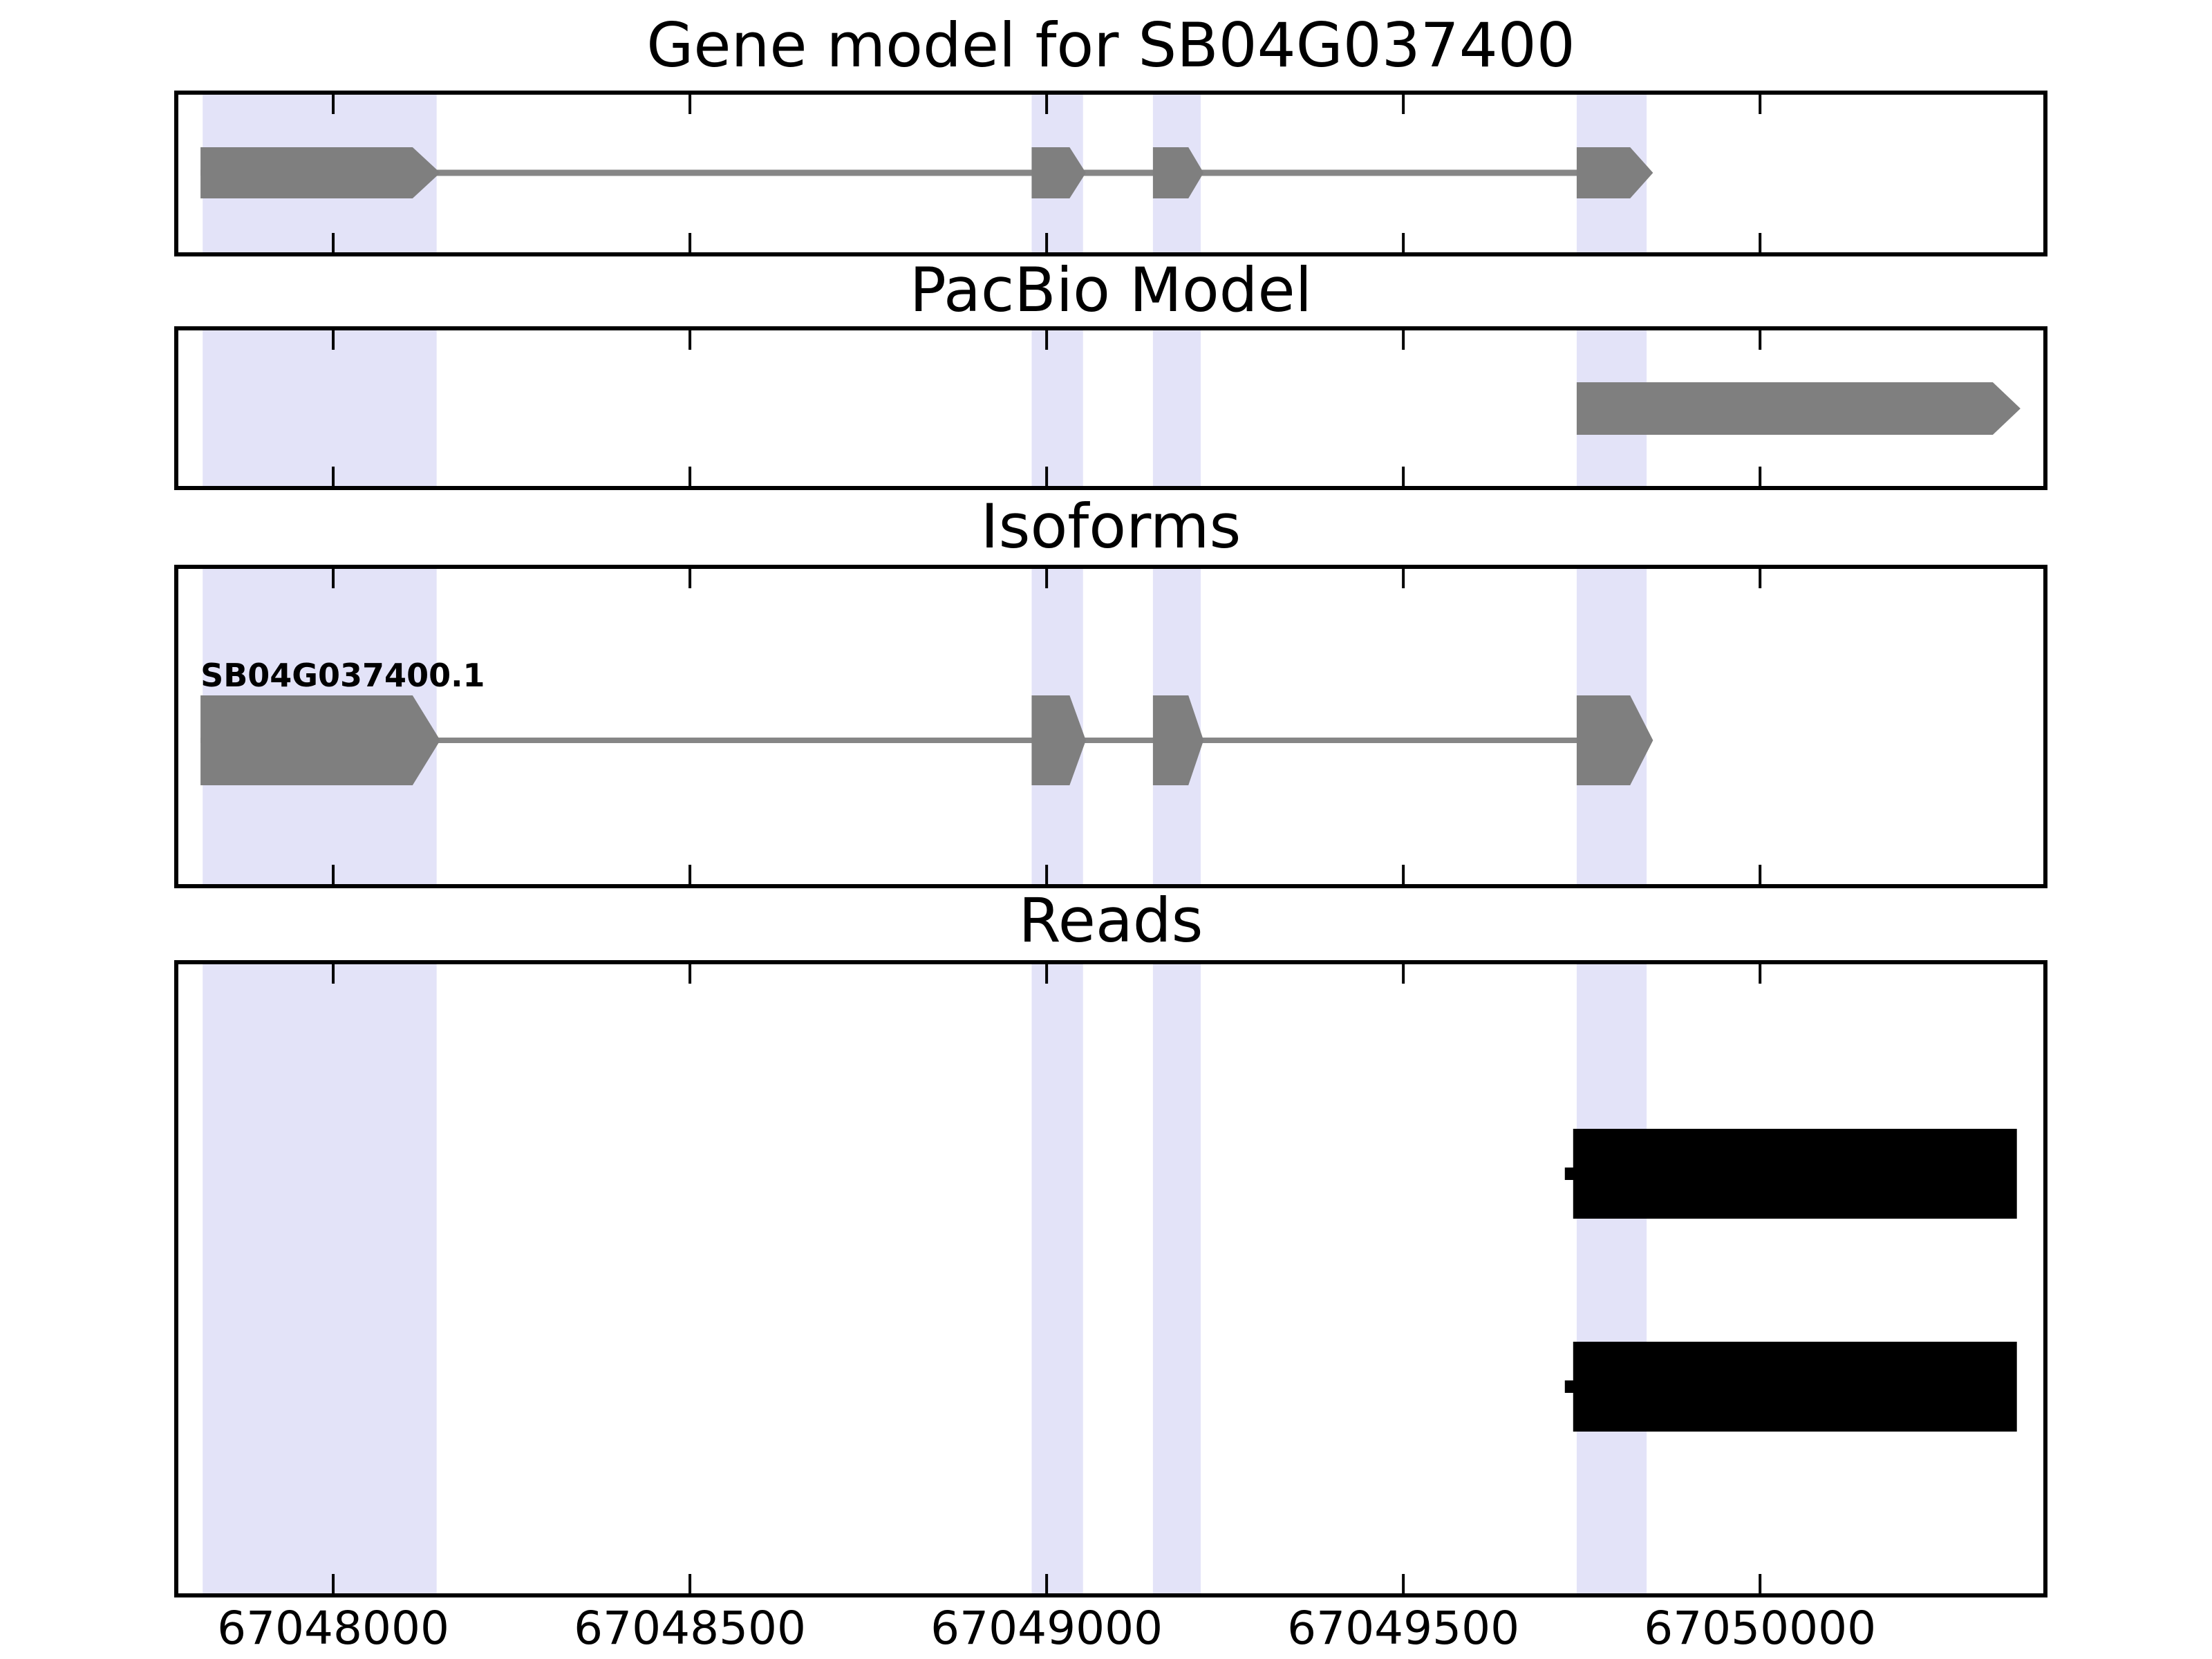 This screenshot has width=2212, height=1659. Describe the element at coordinates (1111, 290) in the screenshot. I see `track-title-pacbio-model: PacBio Model` at that location.